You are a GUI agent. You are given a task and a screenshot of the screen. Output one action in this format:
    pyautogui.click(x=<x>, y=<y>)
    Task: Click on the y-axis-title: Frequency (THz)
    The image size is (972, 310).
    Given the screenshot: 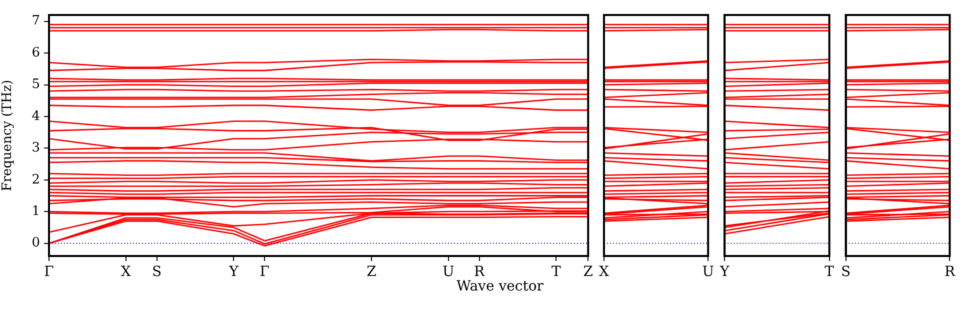 What is the action you would take?
    pyautogui.click(x=8, y=136)
    